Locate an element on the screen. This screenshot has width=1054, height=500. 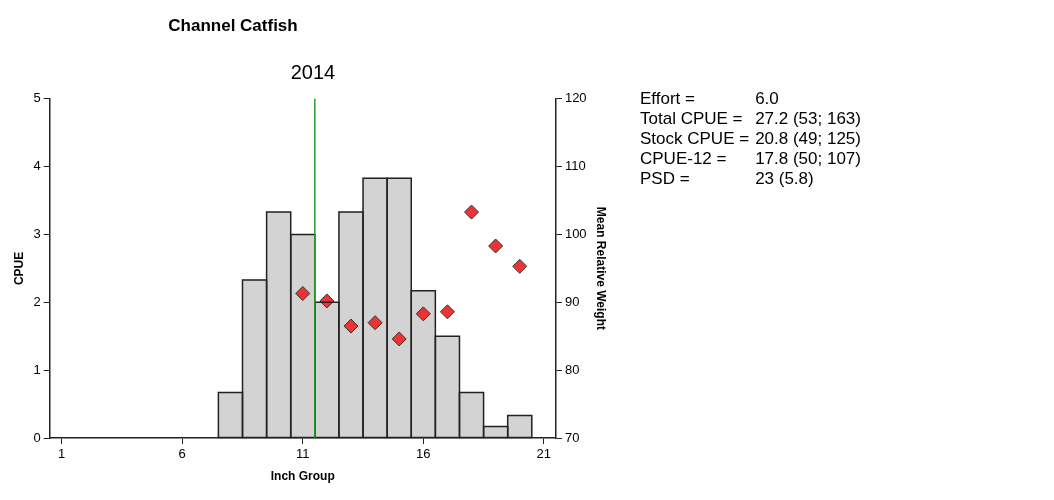
text: 6.0 is located at coordinates (767, 99).